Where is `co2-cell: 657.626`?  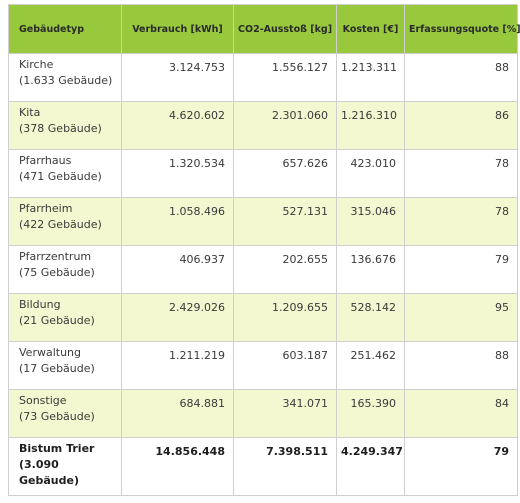
co2-cell: 657.626 is located at coordinates (285, 173).